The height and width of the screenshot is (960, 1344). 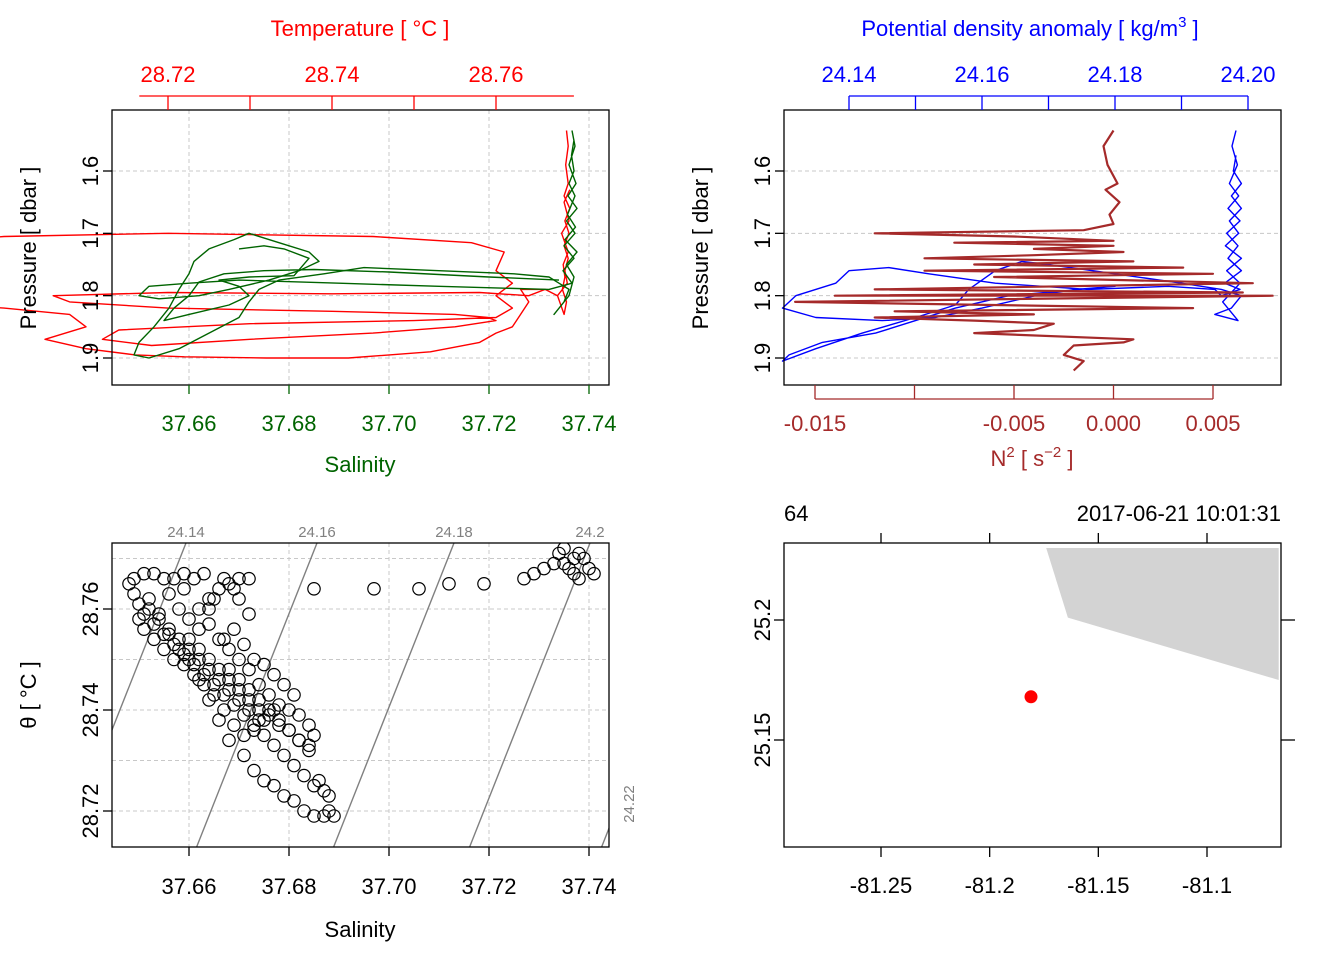 I want to click on series-line-potential-density-anomaly, so click(x=1012, y=246).